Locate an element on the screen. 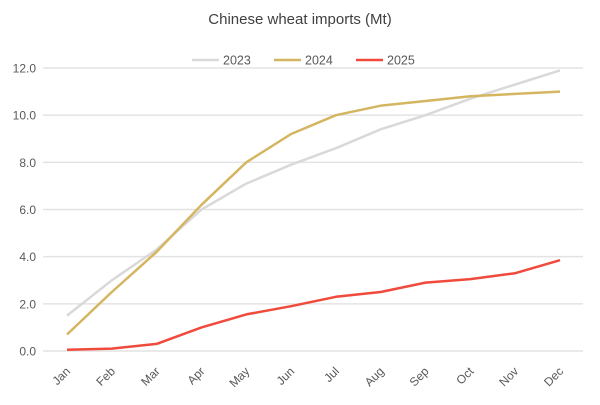 The image size is (600, 405). y-tick-label: 2.0 is located at coordinates (27, 304).